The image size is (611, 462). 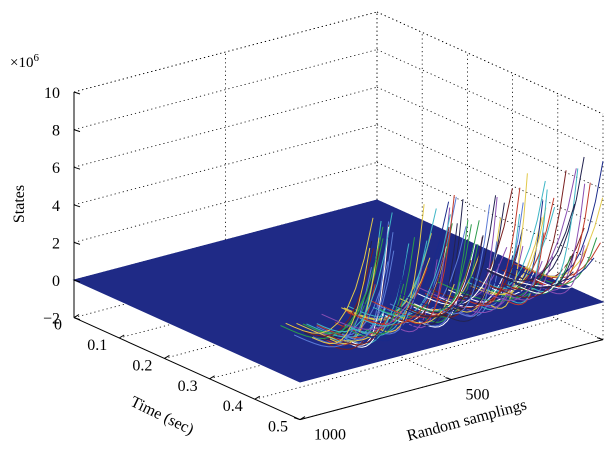 I want to click on y-axis-label: Random samplings, so click(x=466, y=421).